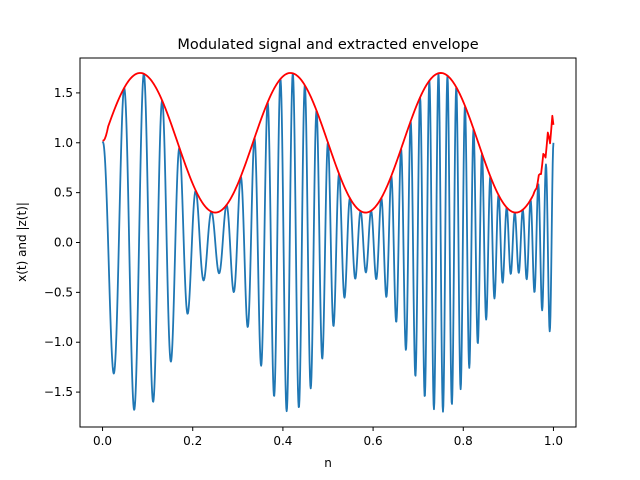  I want to click on x-axis-label: n, so click(328, 463).